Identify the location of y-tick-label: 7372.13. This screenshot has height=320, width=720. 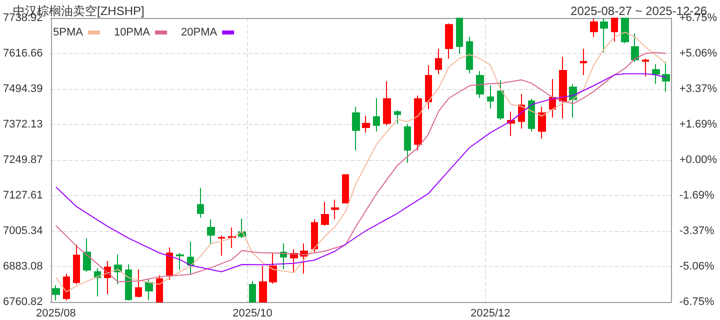
(22, 124).